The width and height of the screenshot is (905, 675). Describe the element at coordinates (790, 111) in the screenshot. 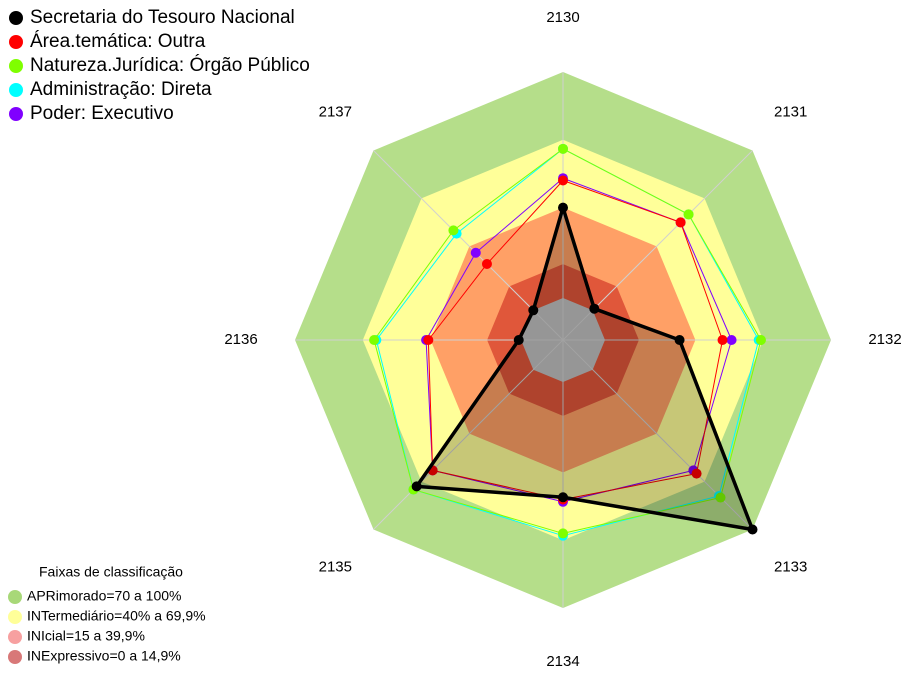

I see `category-label: 2131` at that location.